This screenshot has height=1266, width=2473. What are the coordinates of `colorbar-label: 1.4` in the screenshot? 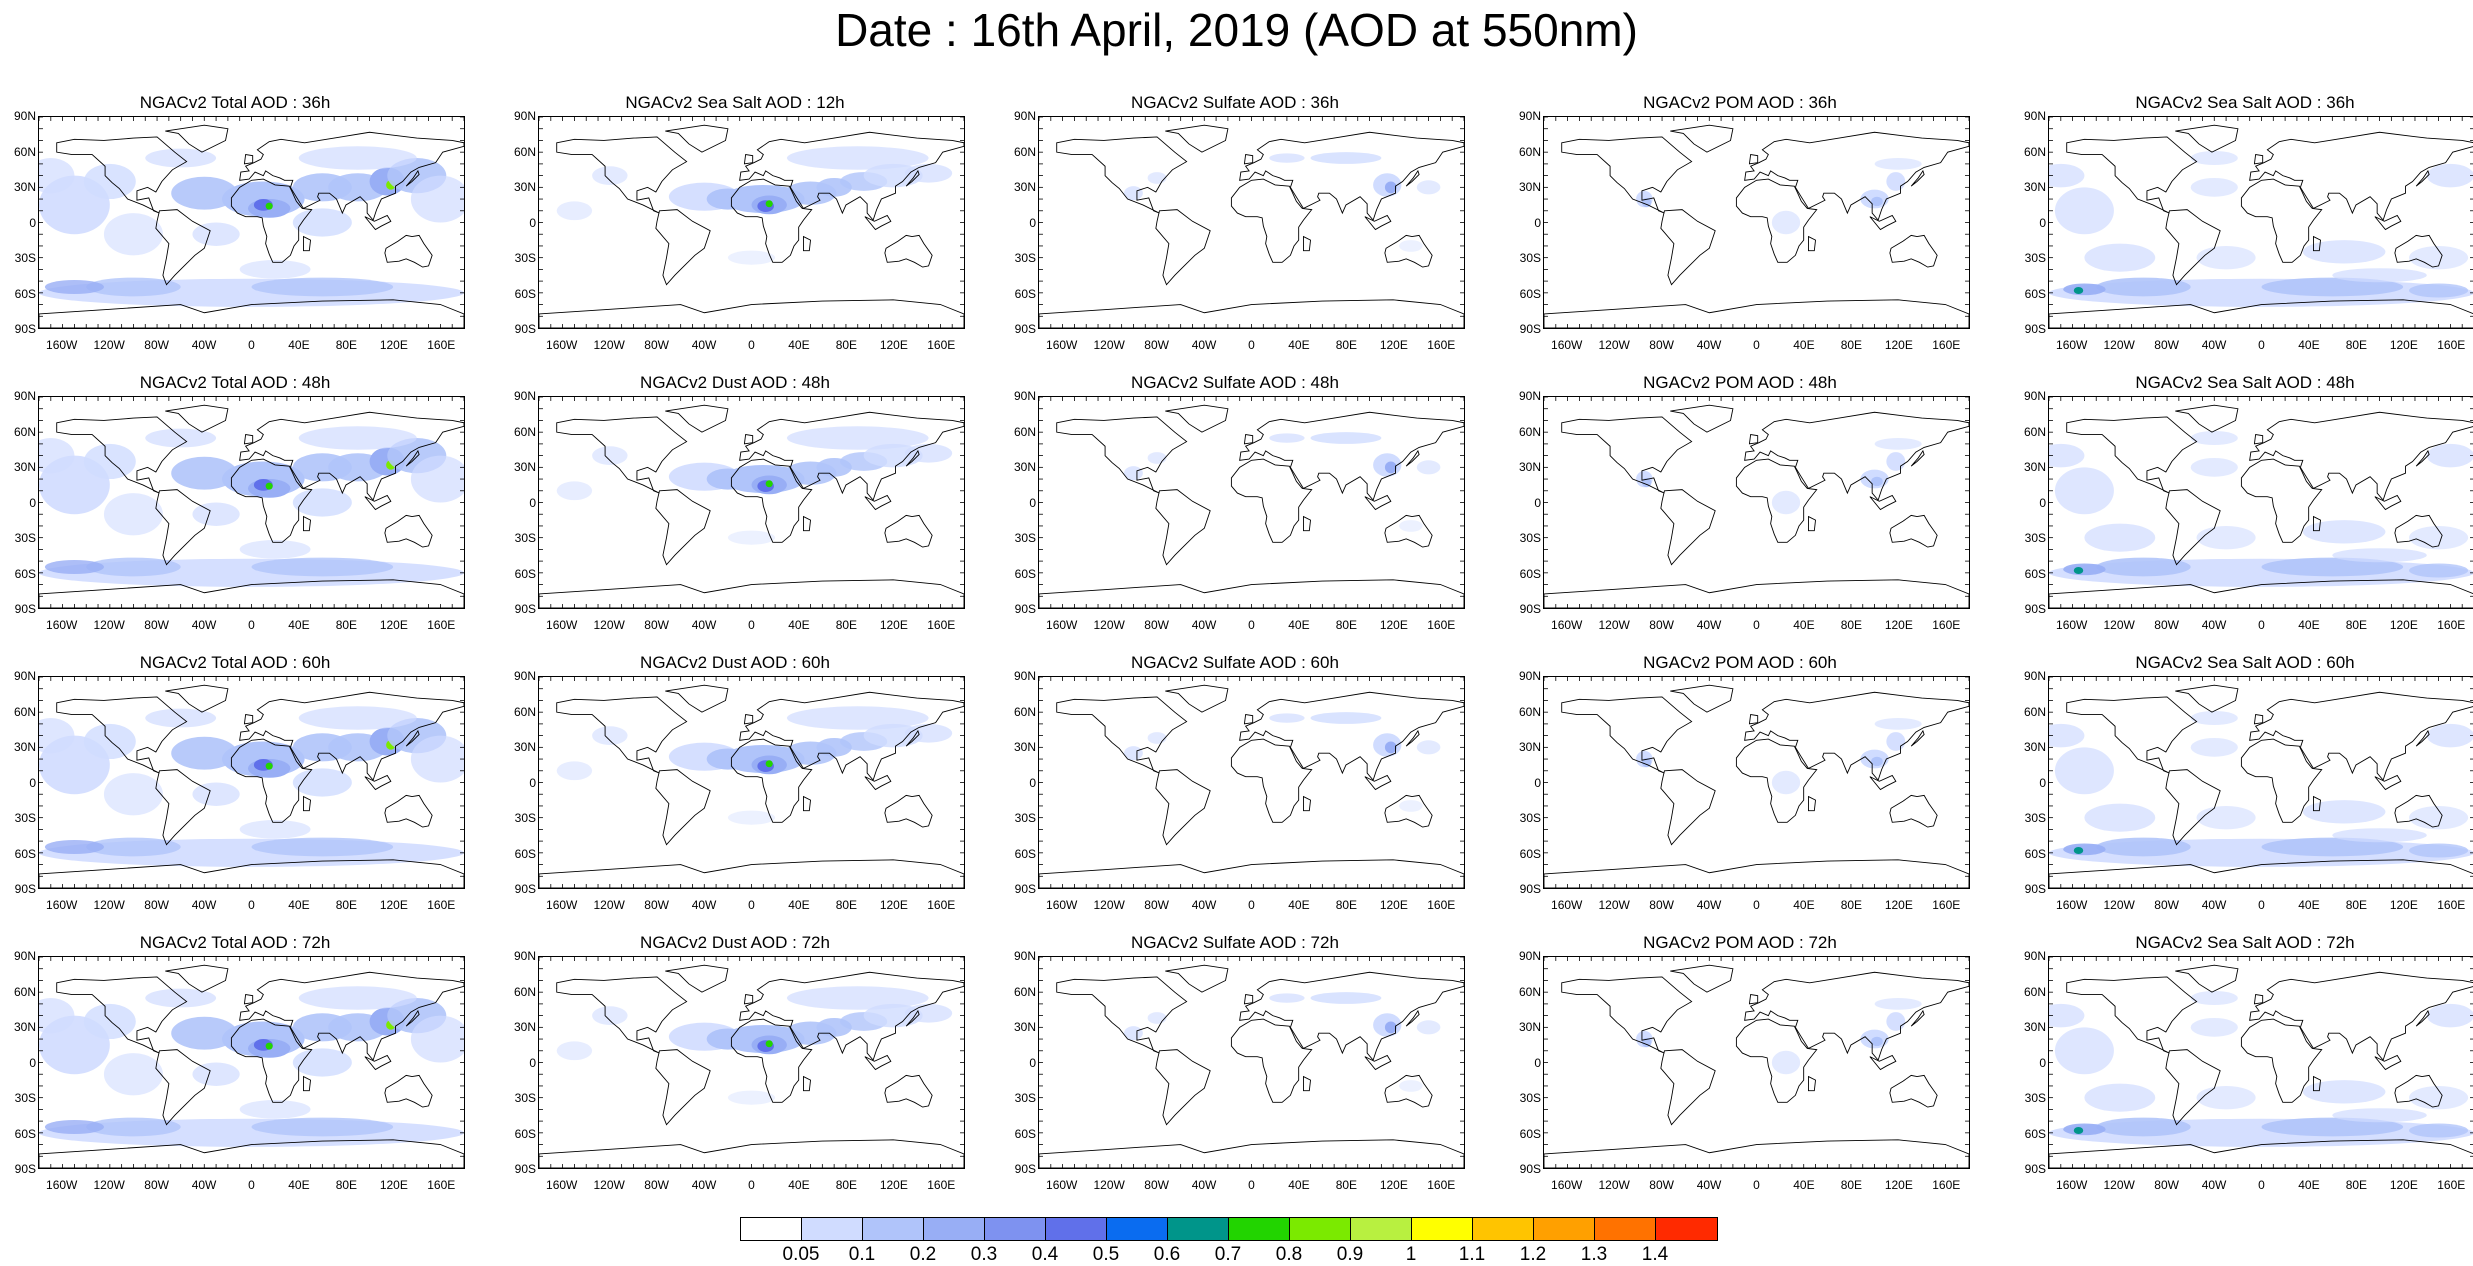 It's located at (1655, 1254).